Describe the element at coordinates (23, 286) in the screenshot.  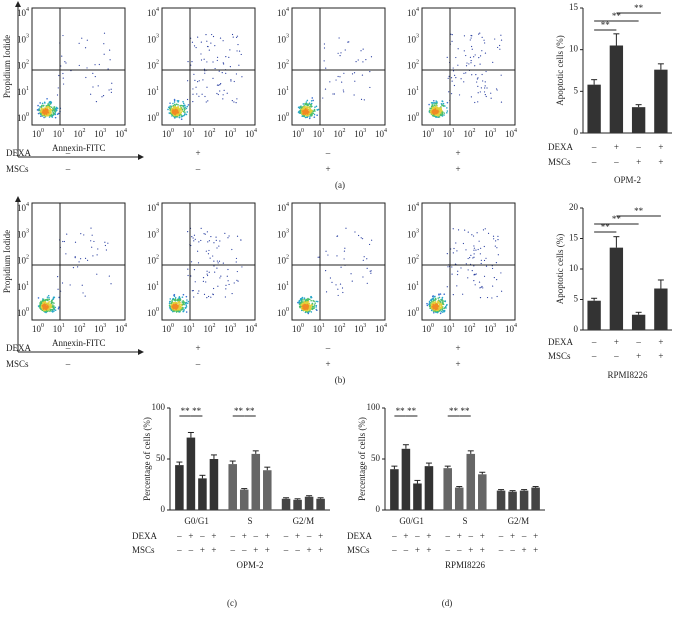
I see `y-tick-label: 10¹` at that location.